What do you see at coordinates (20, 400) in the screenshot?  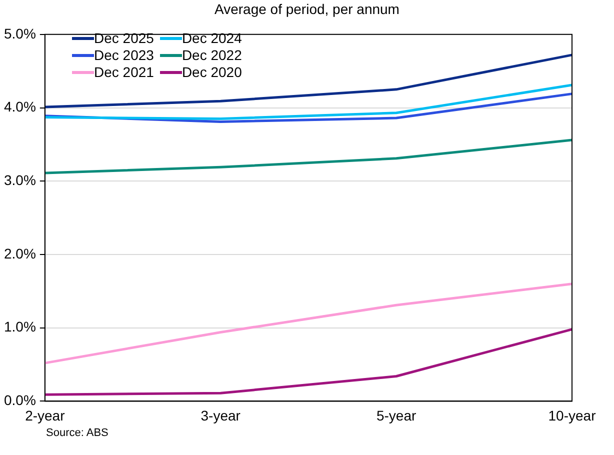 I see `y-tick-label: 0.0%` at bounding box center [20, 400].